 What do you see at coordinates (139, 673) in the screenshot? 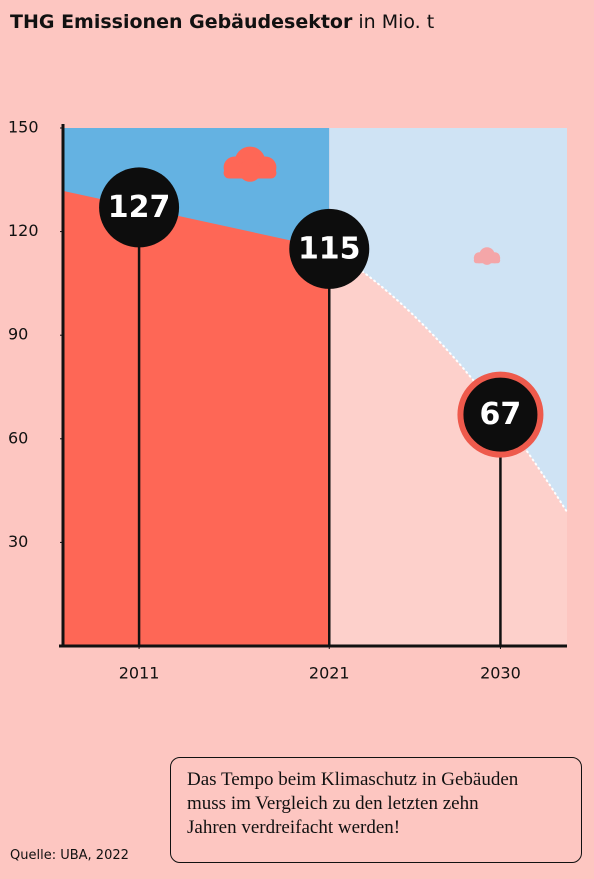
I see `x-tick-label: 2011` at bounding box center [139, 673].